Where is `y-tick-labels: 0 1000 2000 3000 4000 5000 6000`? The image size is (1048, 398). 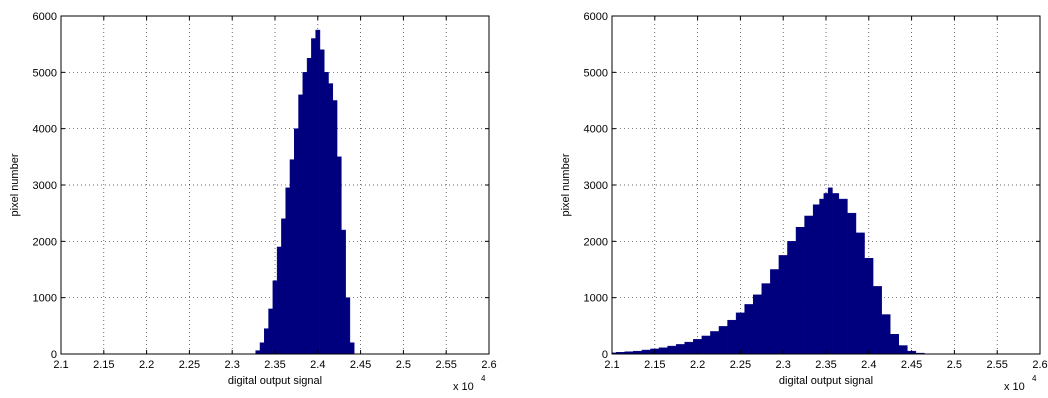
y-tick-labels: 0 1000 2000 3000 4000 5000 6000 is located at coordinates (45, 186).